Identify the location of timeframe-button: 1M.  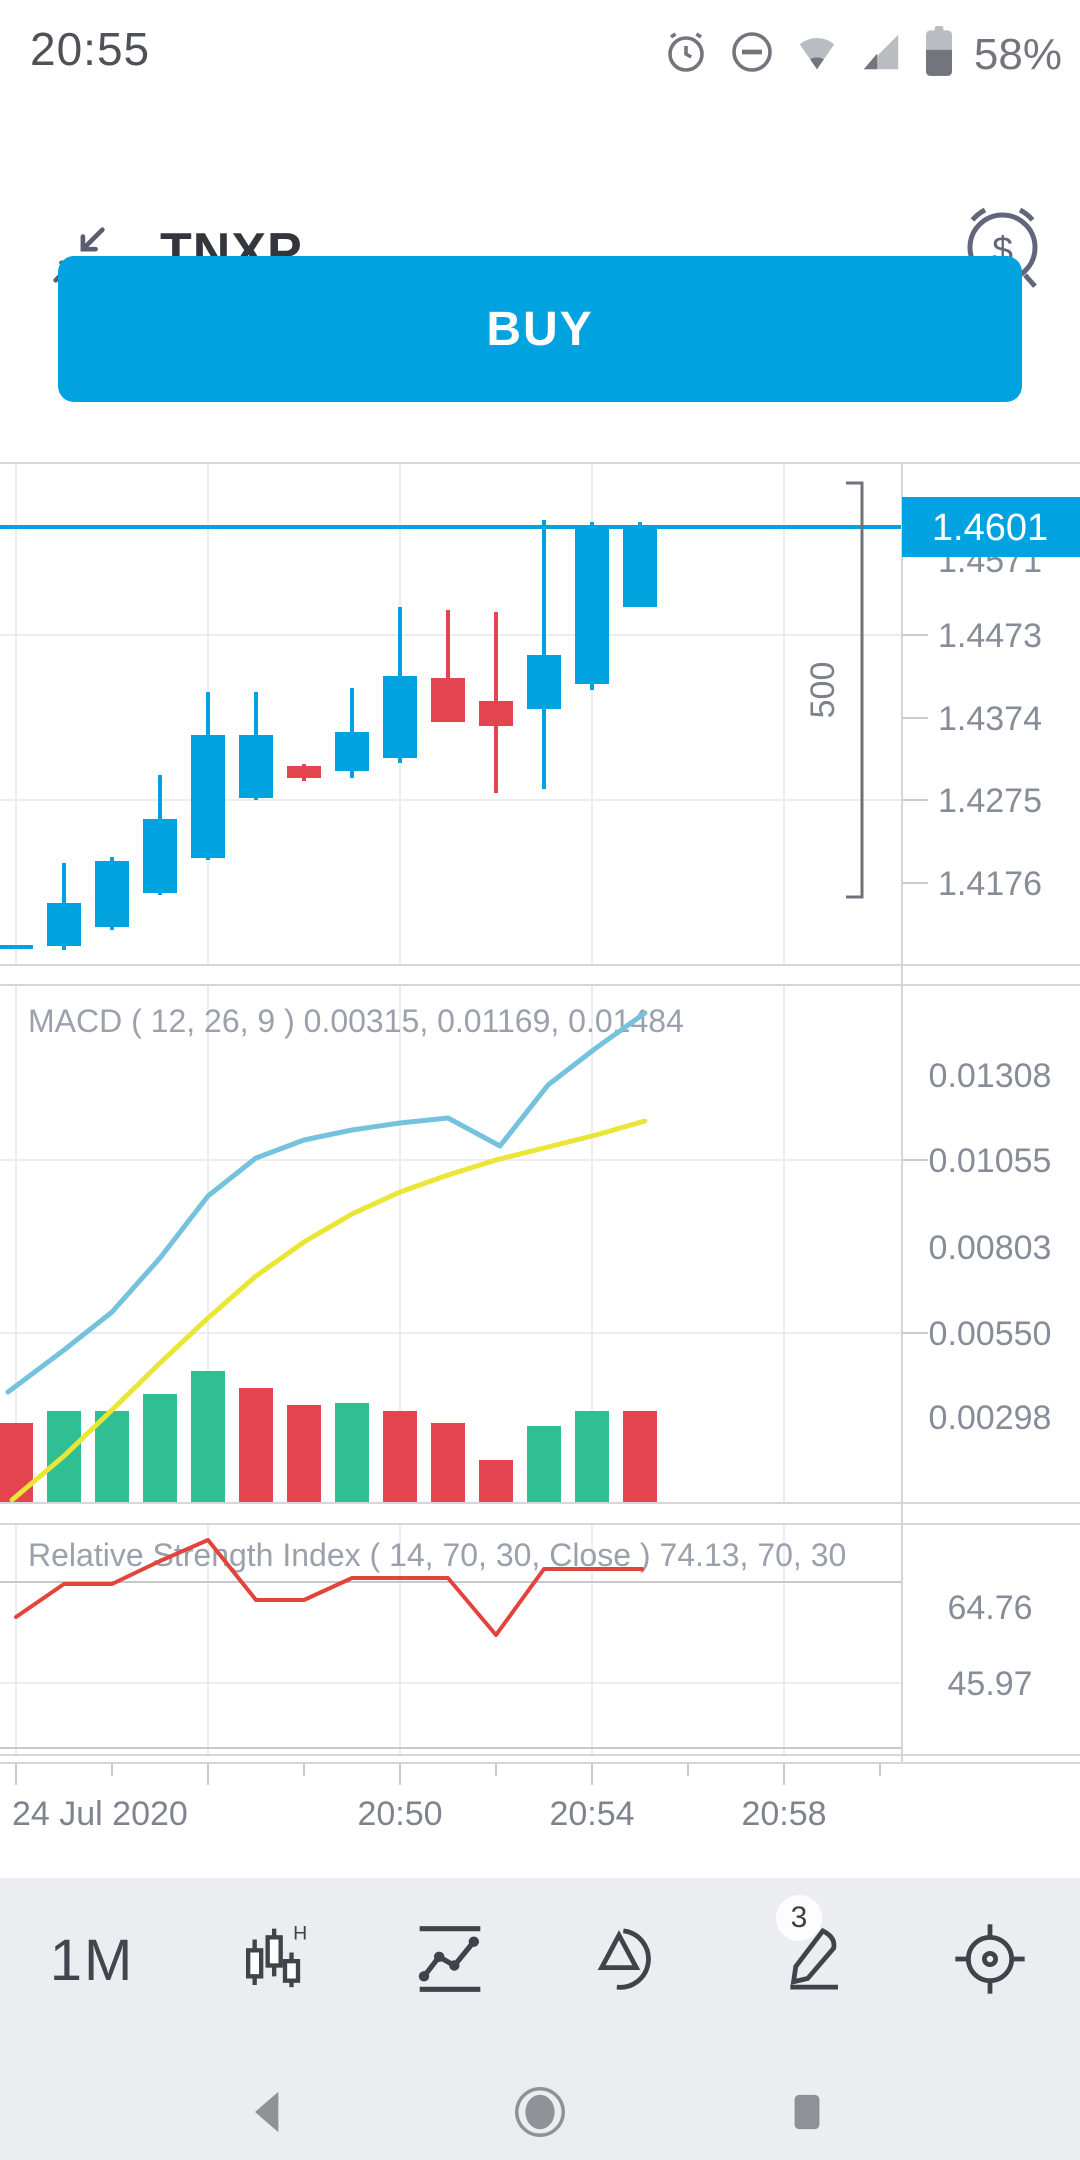
(92, 1960).